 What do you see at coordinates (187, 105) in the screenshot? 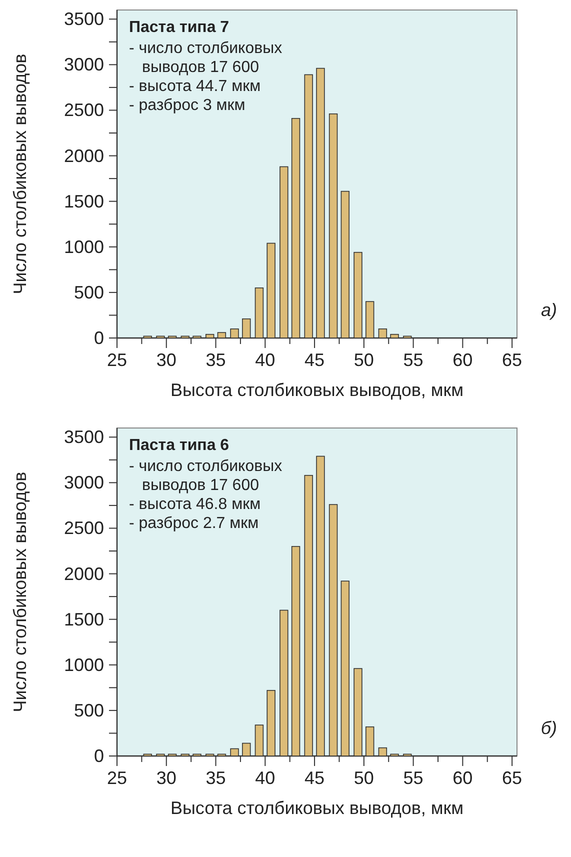
I see `annotation: - разброс 3 мкм` at bounding box center [187, 105].